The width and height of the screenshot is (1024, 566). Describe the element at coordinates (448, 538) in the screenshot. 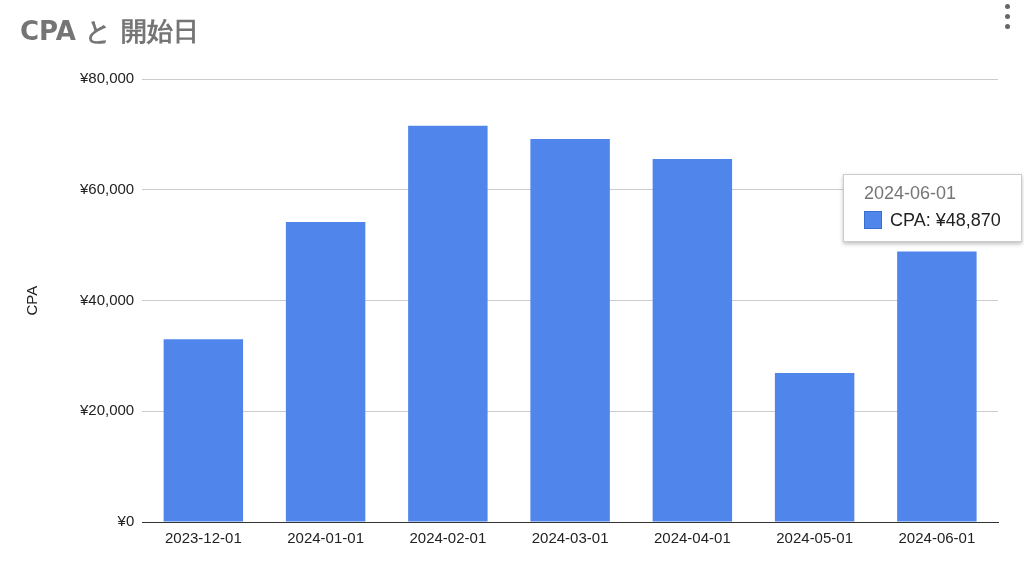

I see `x-tick-label: 2024-02-01` at that location.